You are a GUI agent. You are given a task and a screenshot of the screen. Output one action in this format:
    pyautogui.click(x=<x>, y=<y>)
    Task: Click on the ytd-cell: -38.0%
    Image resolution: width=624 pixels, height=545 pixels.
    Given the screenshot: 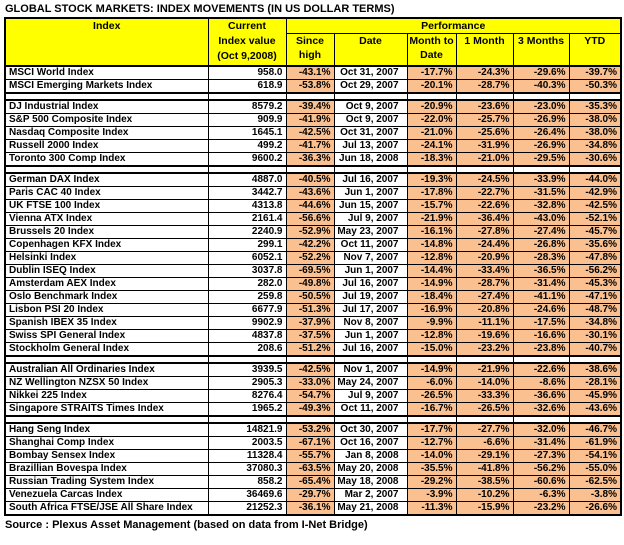 What is the action you would take?
    pyautogui.click(x=595, y=132)
    